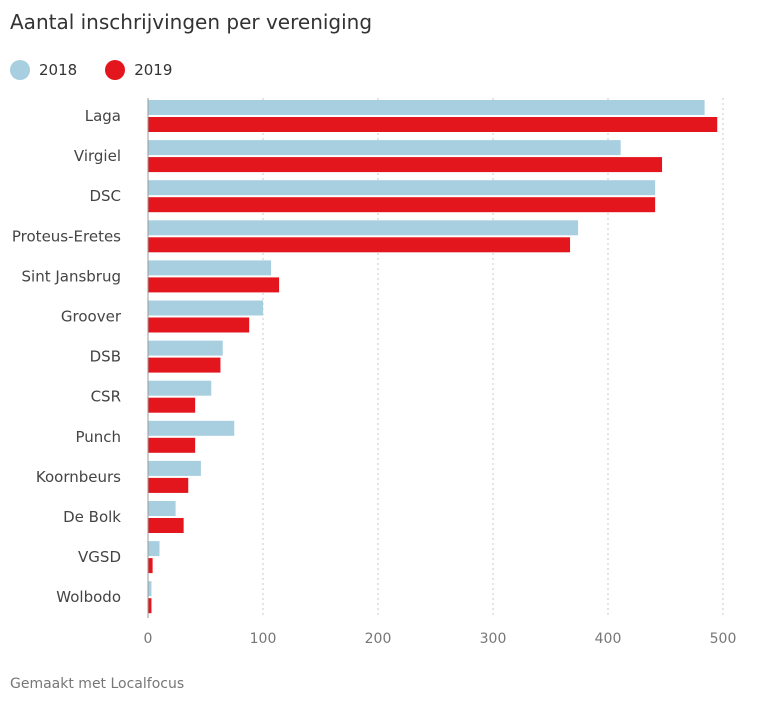 The image size is (768, 704). Describe the element at coordinates (150, 589) in the screenshot. I see `bar-wolbodo-2018` at that location.